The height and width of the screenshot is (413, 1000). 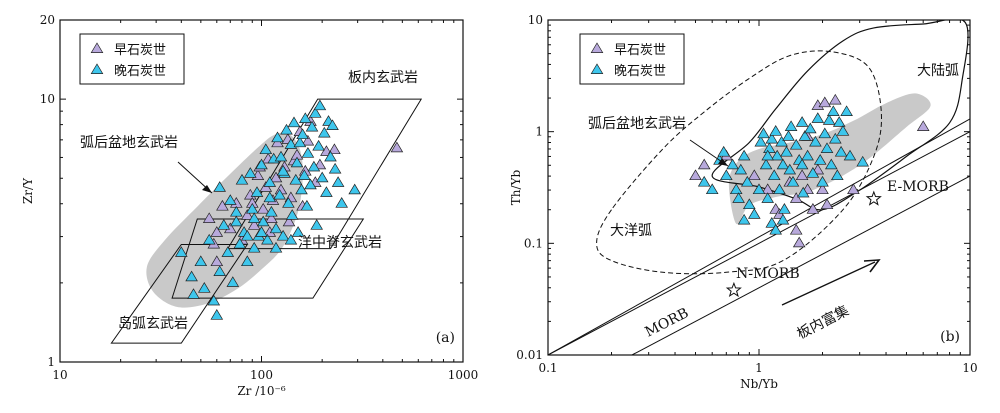 What do you see at coordinates (667, 322) in the screenshot?
I see `morb-label: MORB` at bounding box center [667, 322].